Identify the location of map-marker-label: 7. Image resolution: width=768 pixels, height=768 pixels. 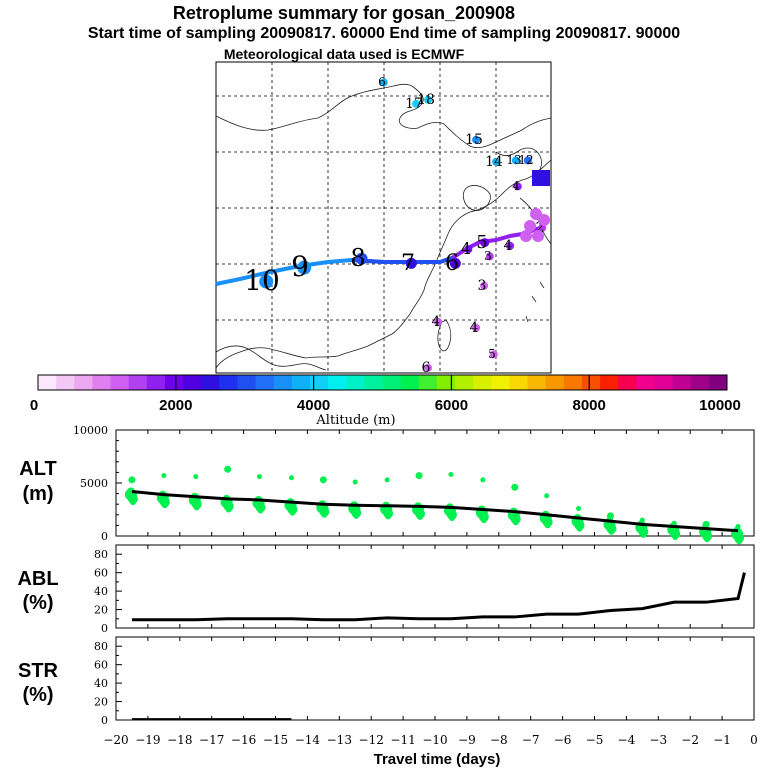
(408, 263).